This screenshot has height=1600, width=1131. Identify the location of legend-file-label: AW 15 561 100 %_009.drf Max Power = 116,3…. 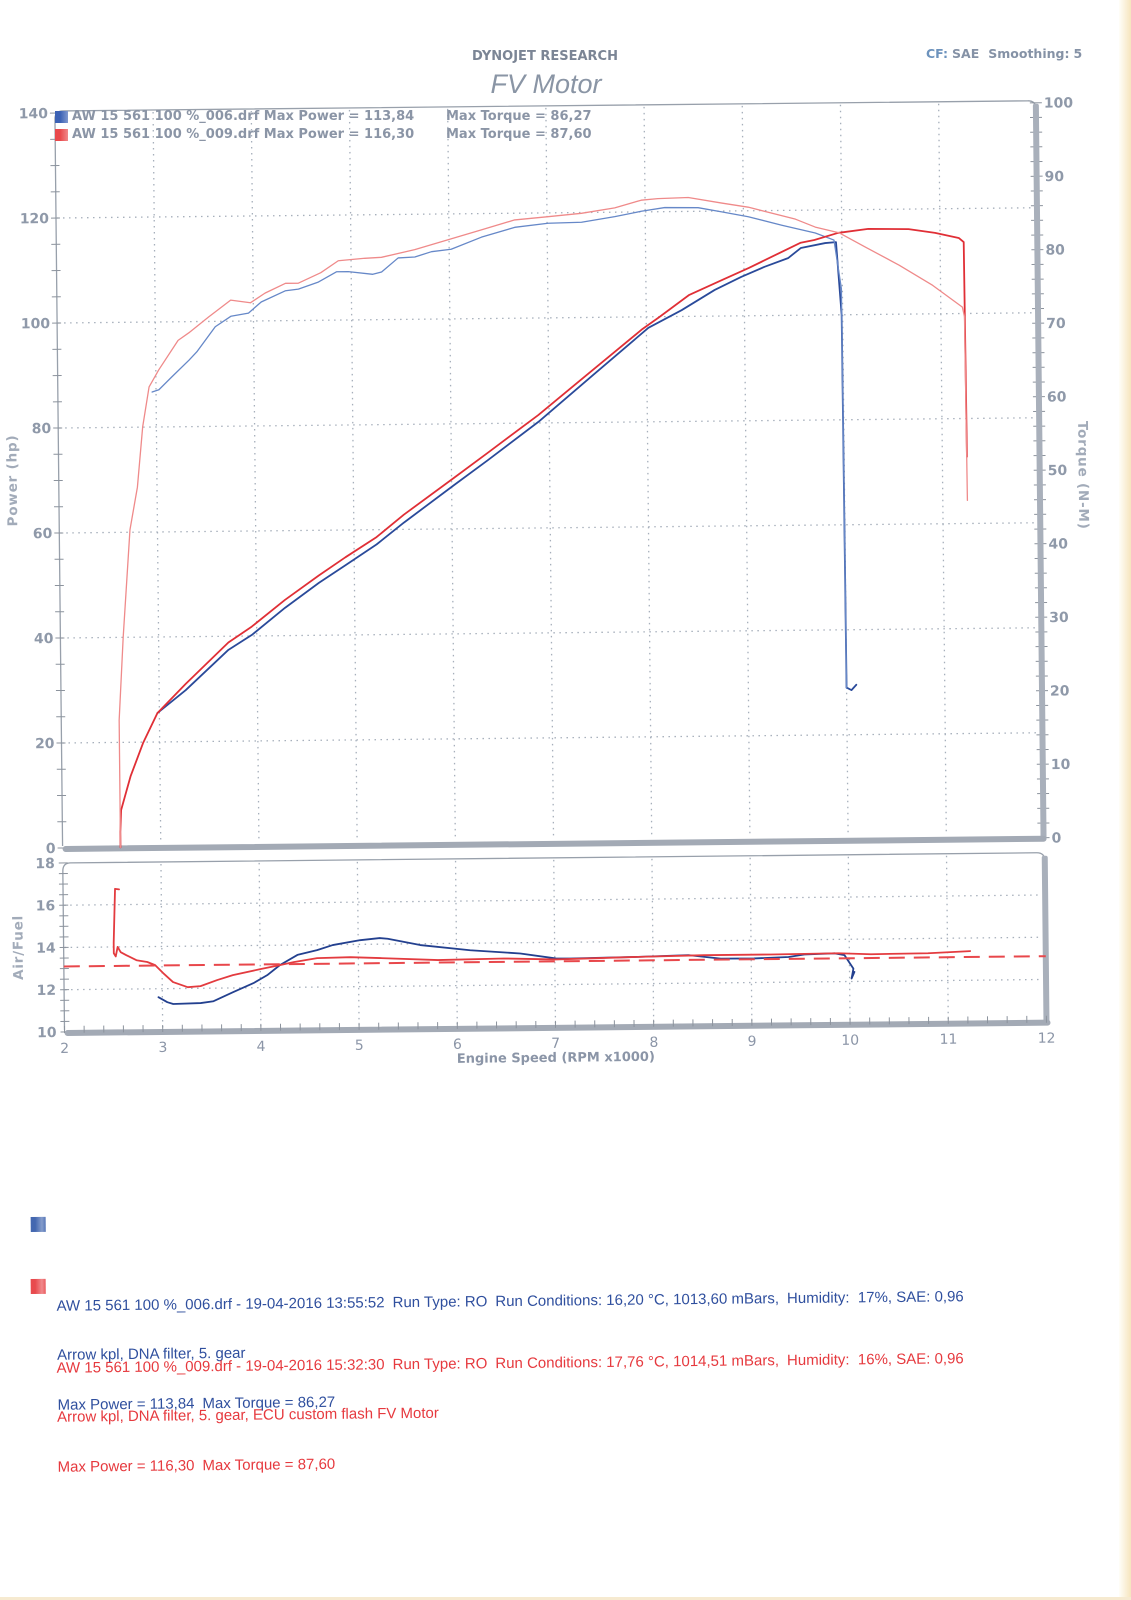
(243, 135).